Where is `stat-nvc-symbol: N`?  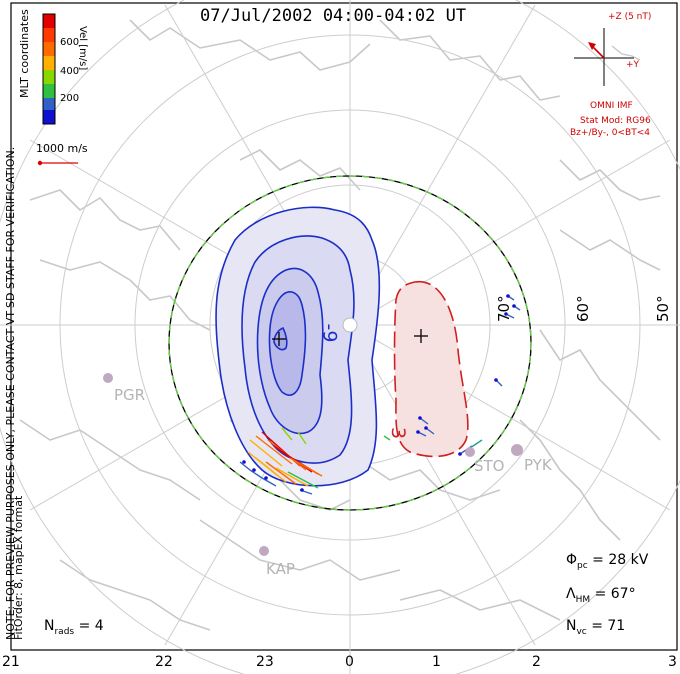
stat-nvc-symbol: N is located at coordinates (571, 626).